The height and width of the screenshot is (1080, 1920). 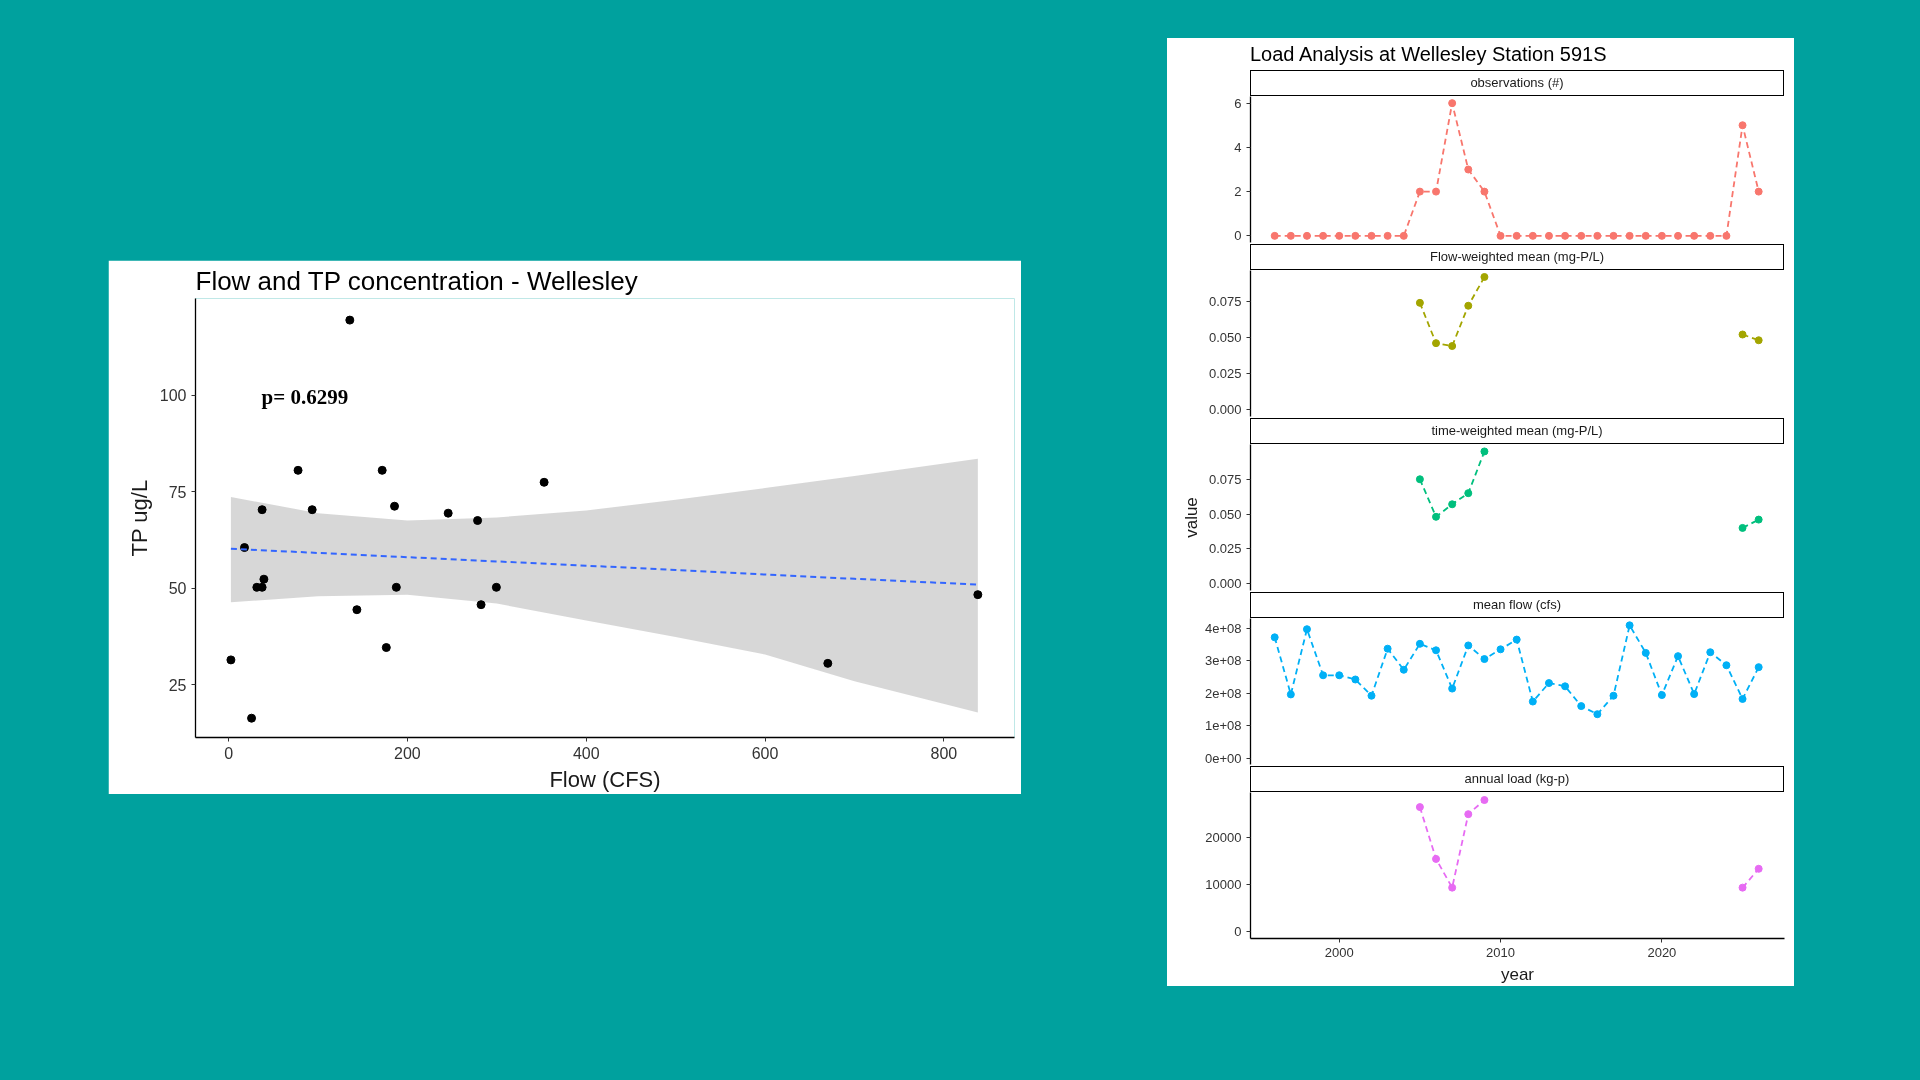 I want to click on y-tick-label: 6, so click(x=1238, y=103).